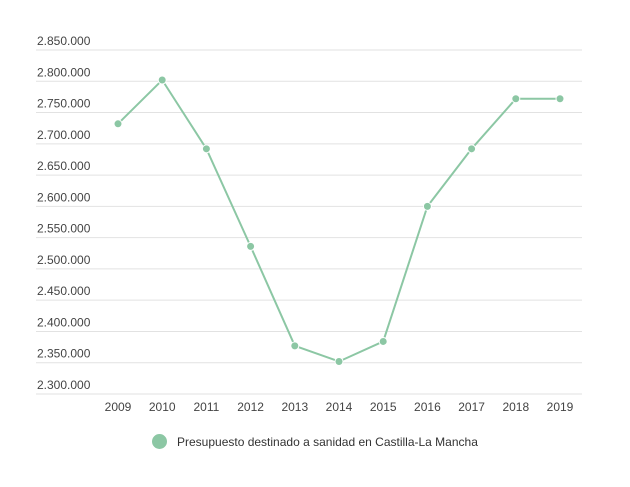 Image resolution: width=630 pixels, height=487 pixels. What do you see at coordinates (64, 229) in the screenshot?
I see `y-tick-label: 2.550.000` at bounding box center [64, 229].